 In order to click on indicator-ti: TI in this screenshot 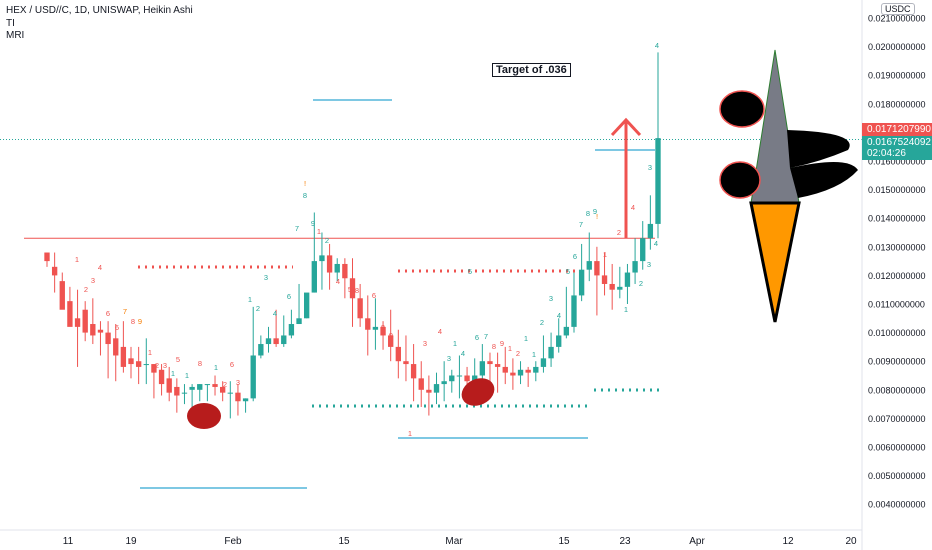, I will do `click(10, 23)`.